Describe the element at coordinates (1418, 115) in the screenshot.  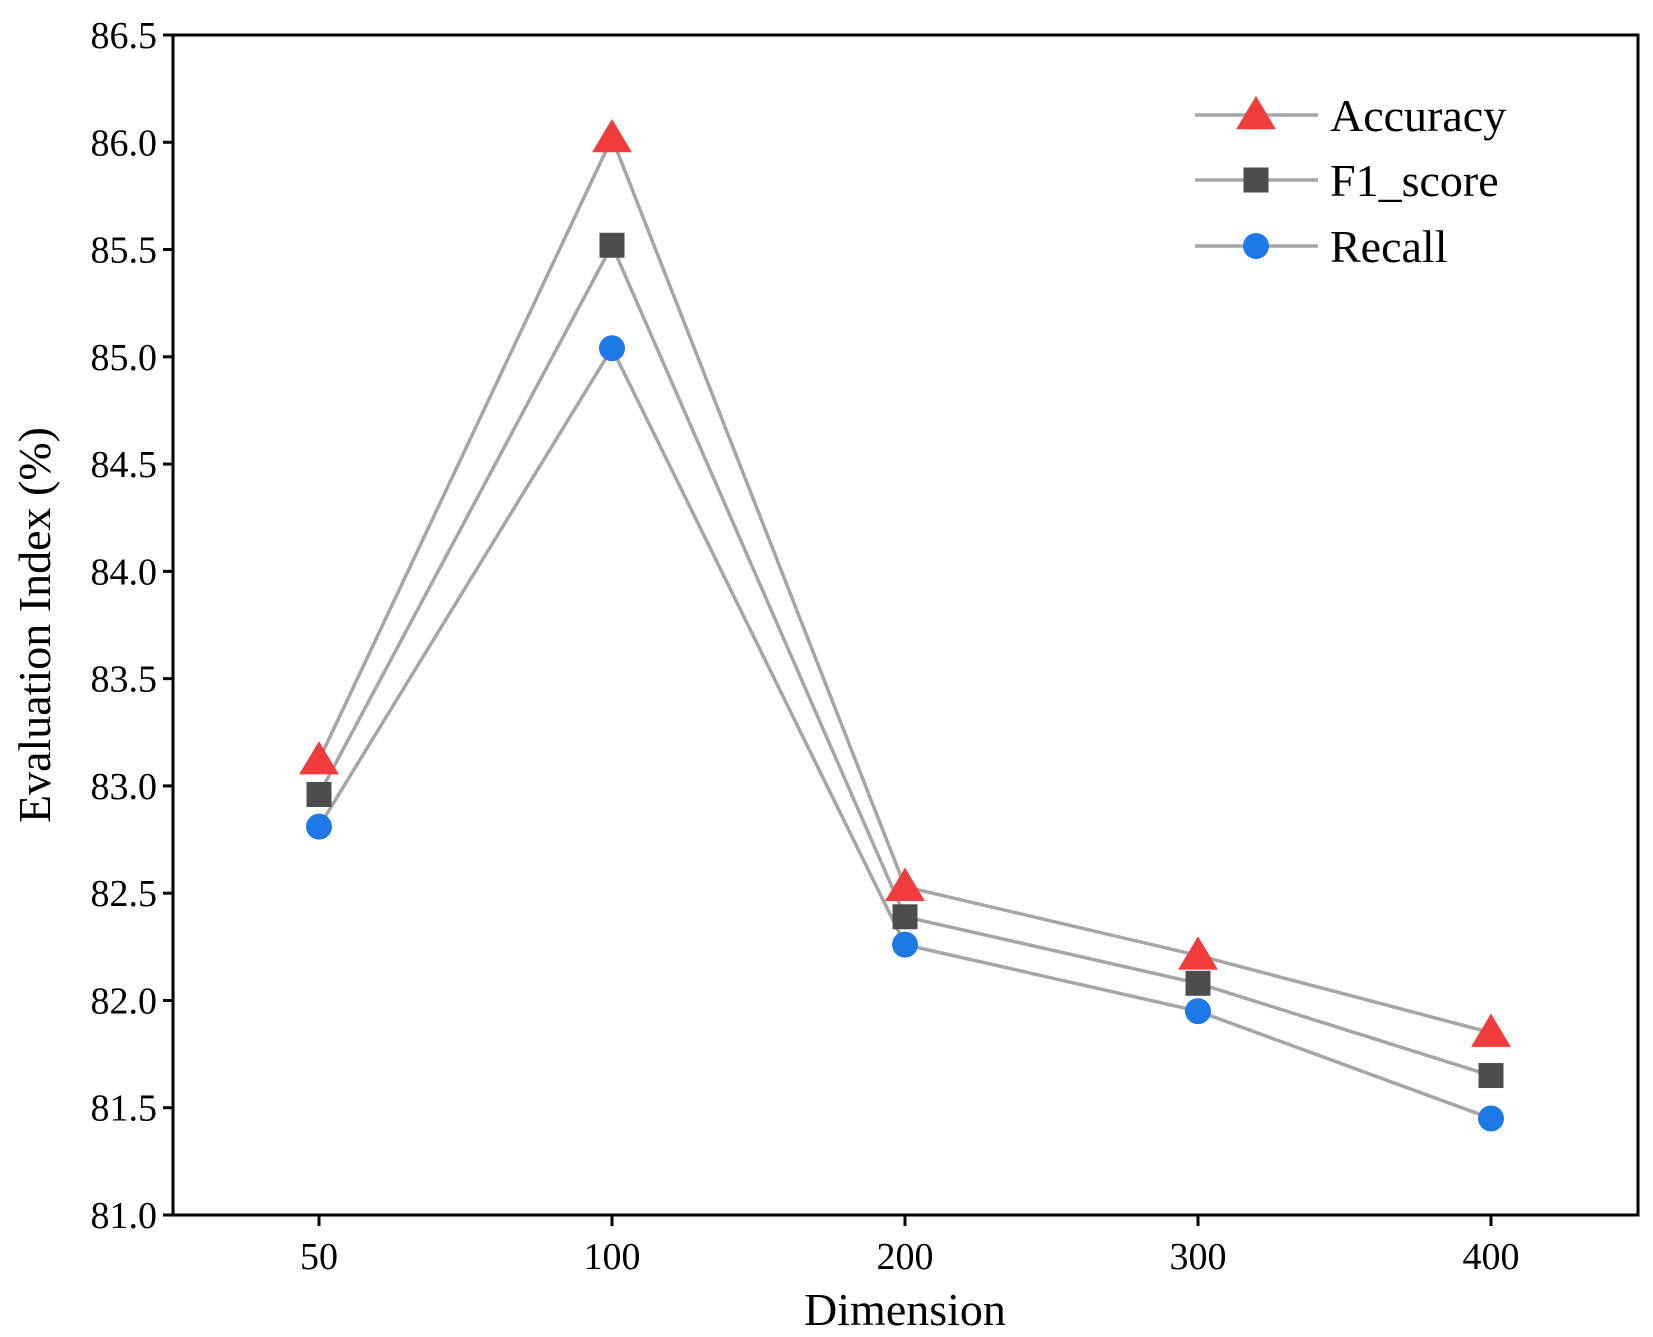
I see `legend-accuracy-label: Accuracy` at that location.